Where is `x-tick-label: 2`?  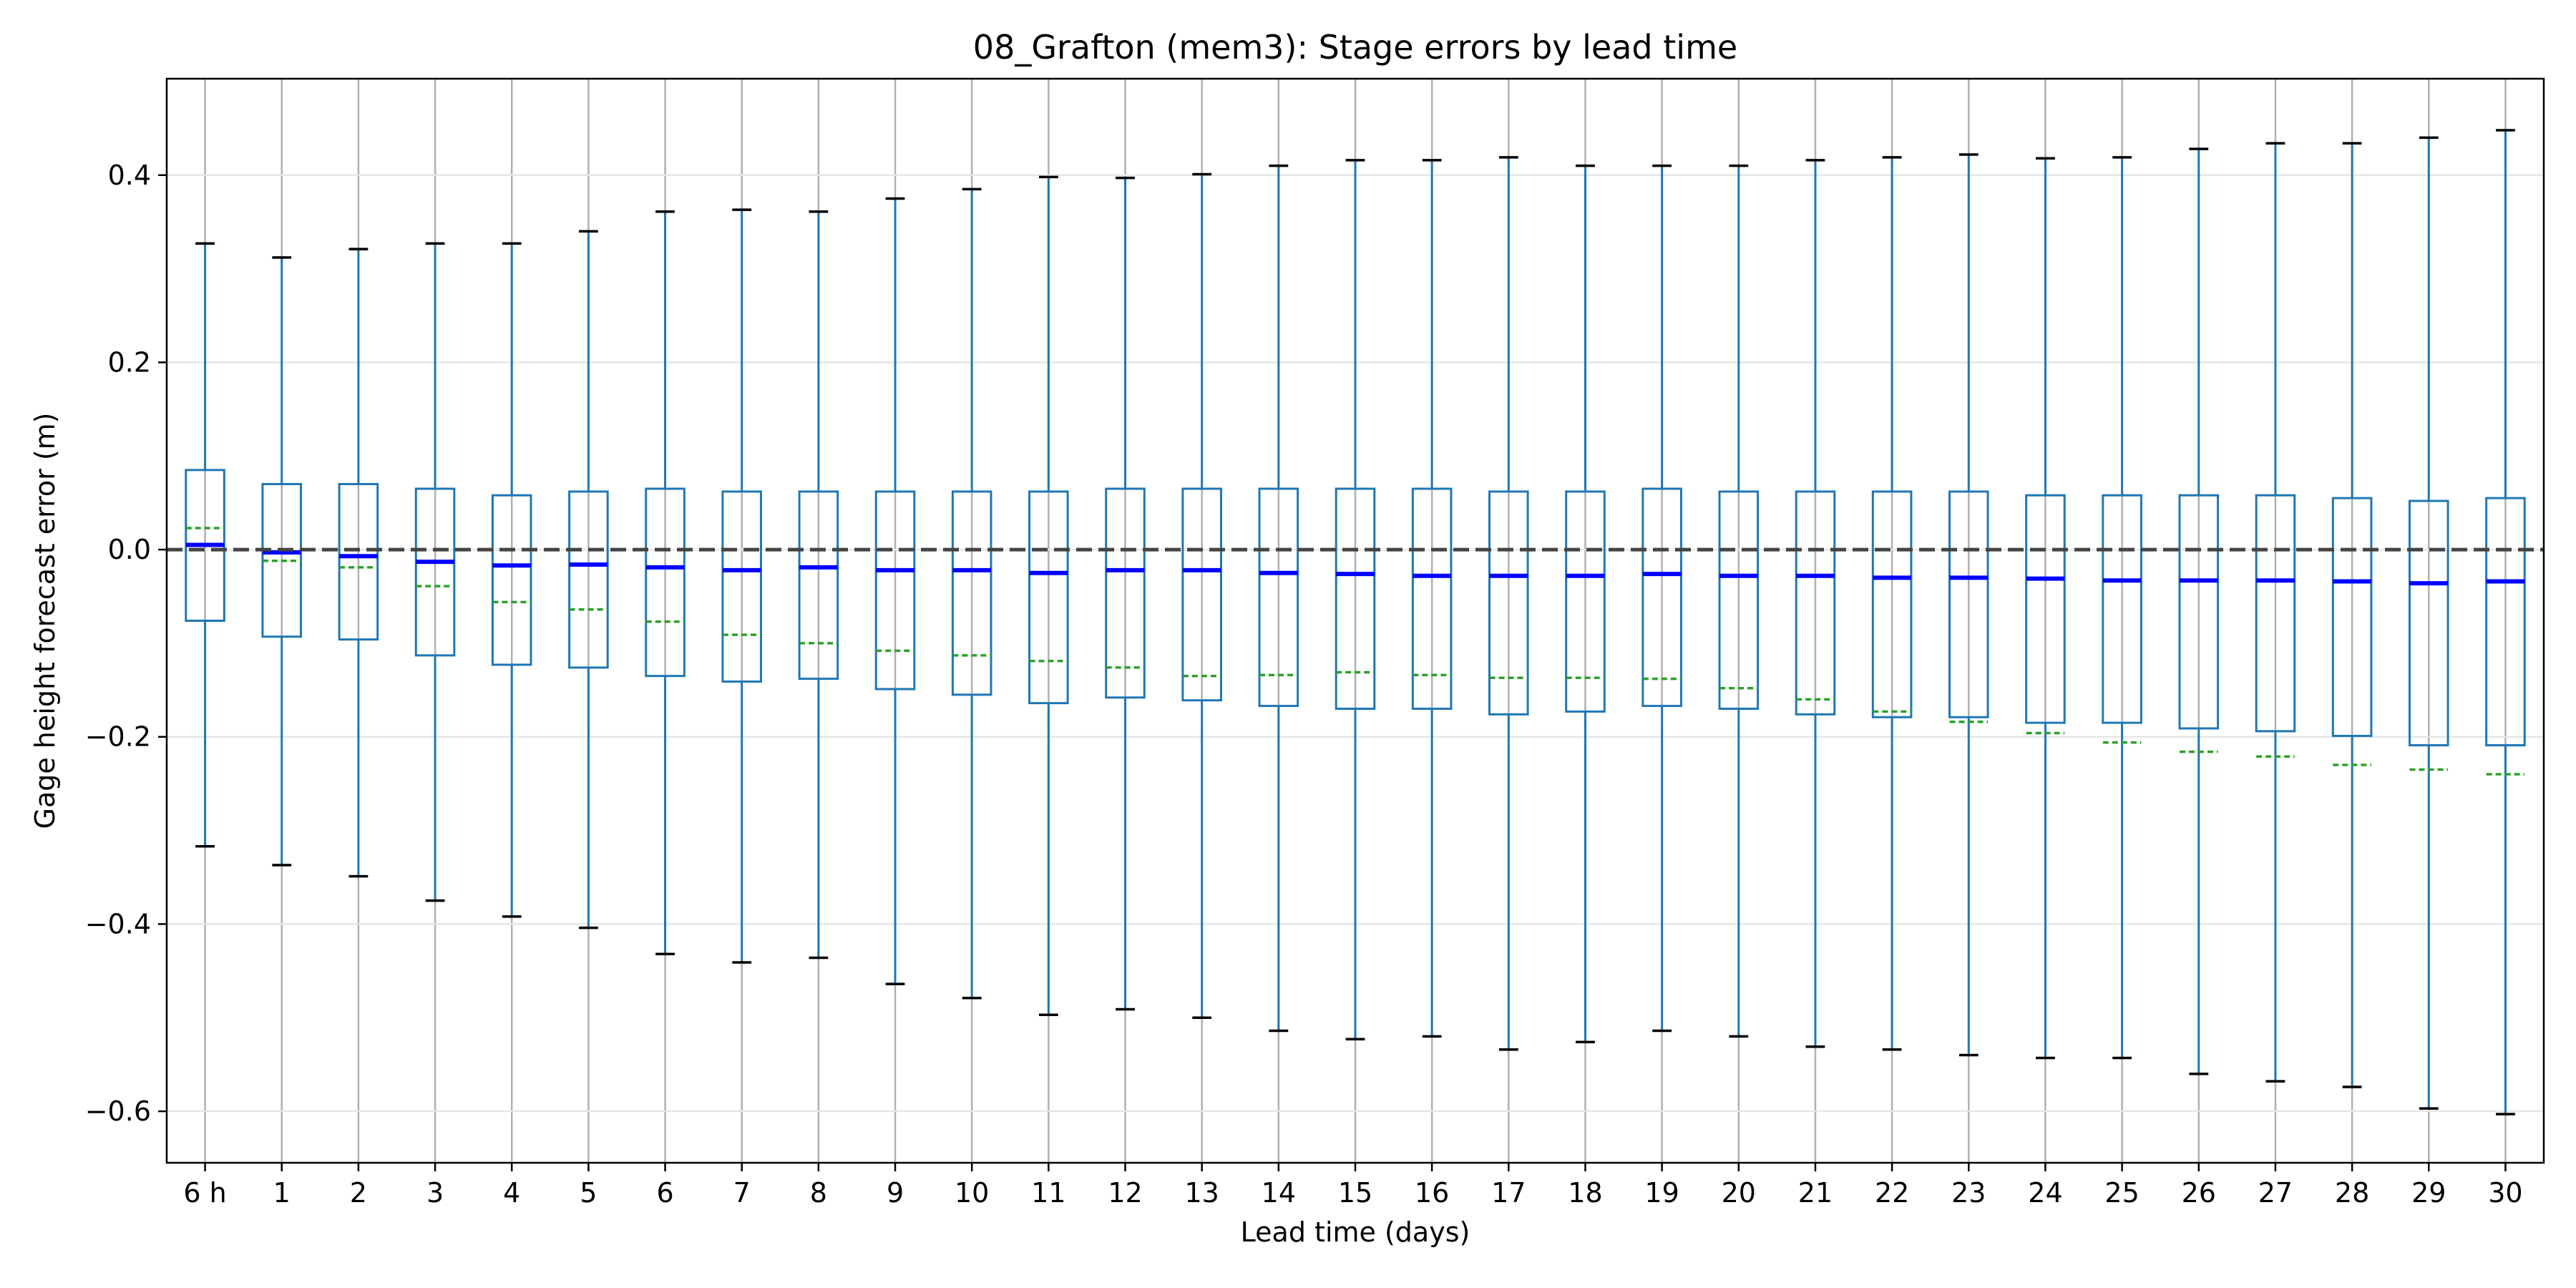 x-tick-label: 2 is located at coordinates (358, 1193).